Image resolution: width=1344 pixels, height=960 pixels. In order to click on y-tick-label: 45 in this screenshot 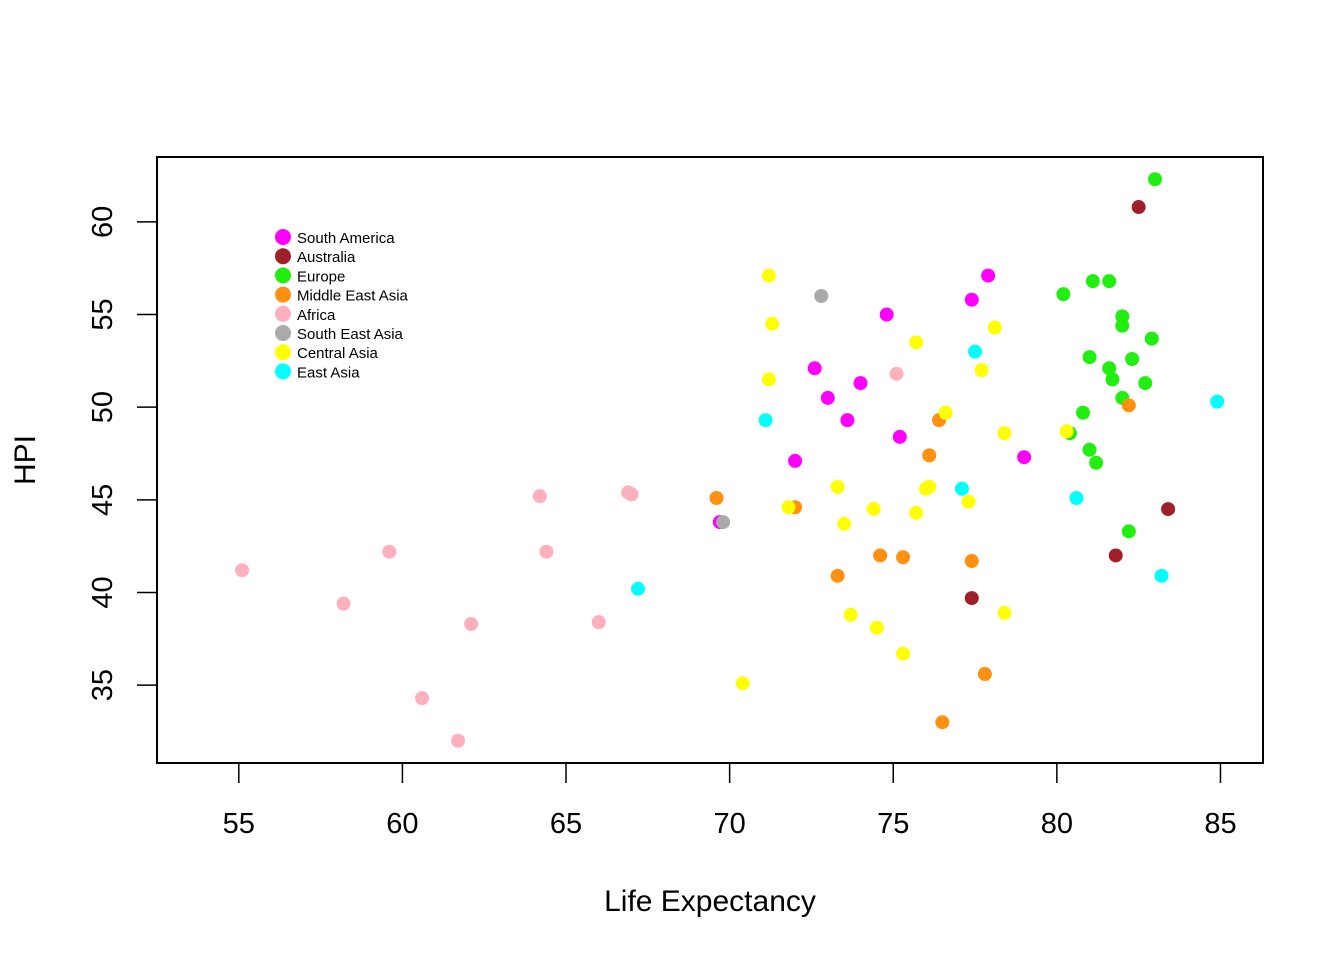, I will do `click(103, 500)`.